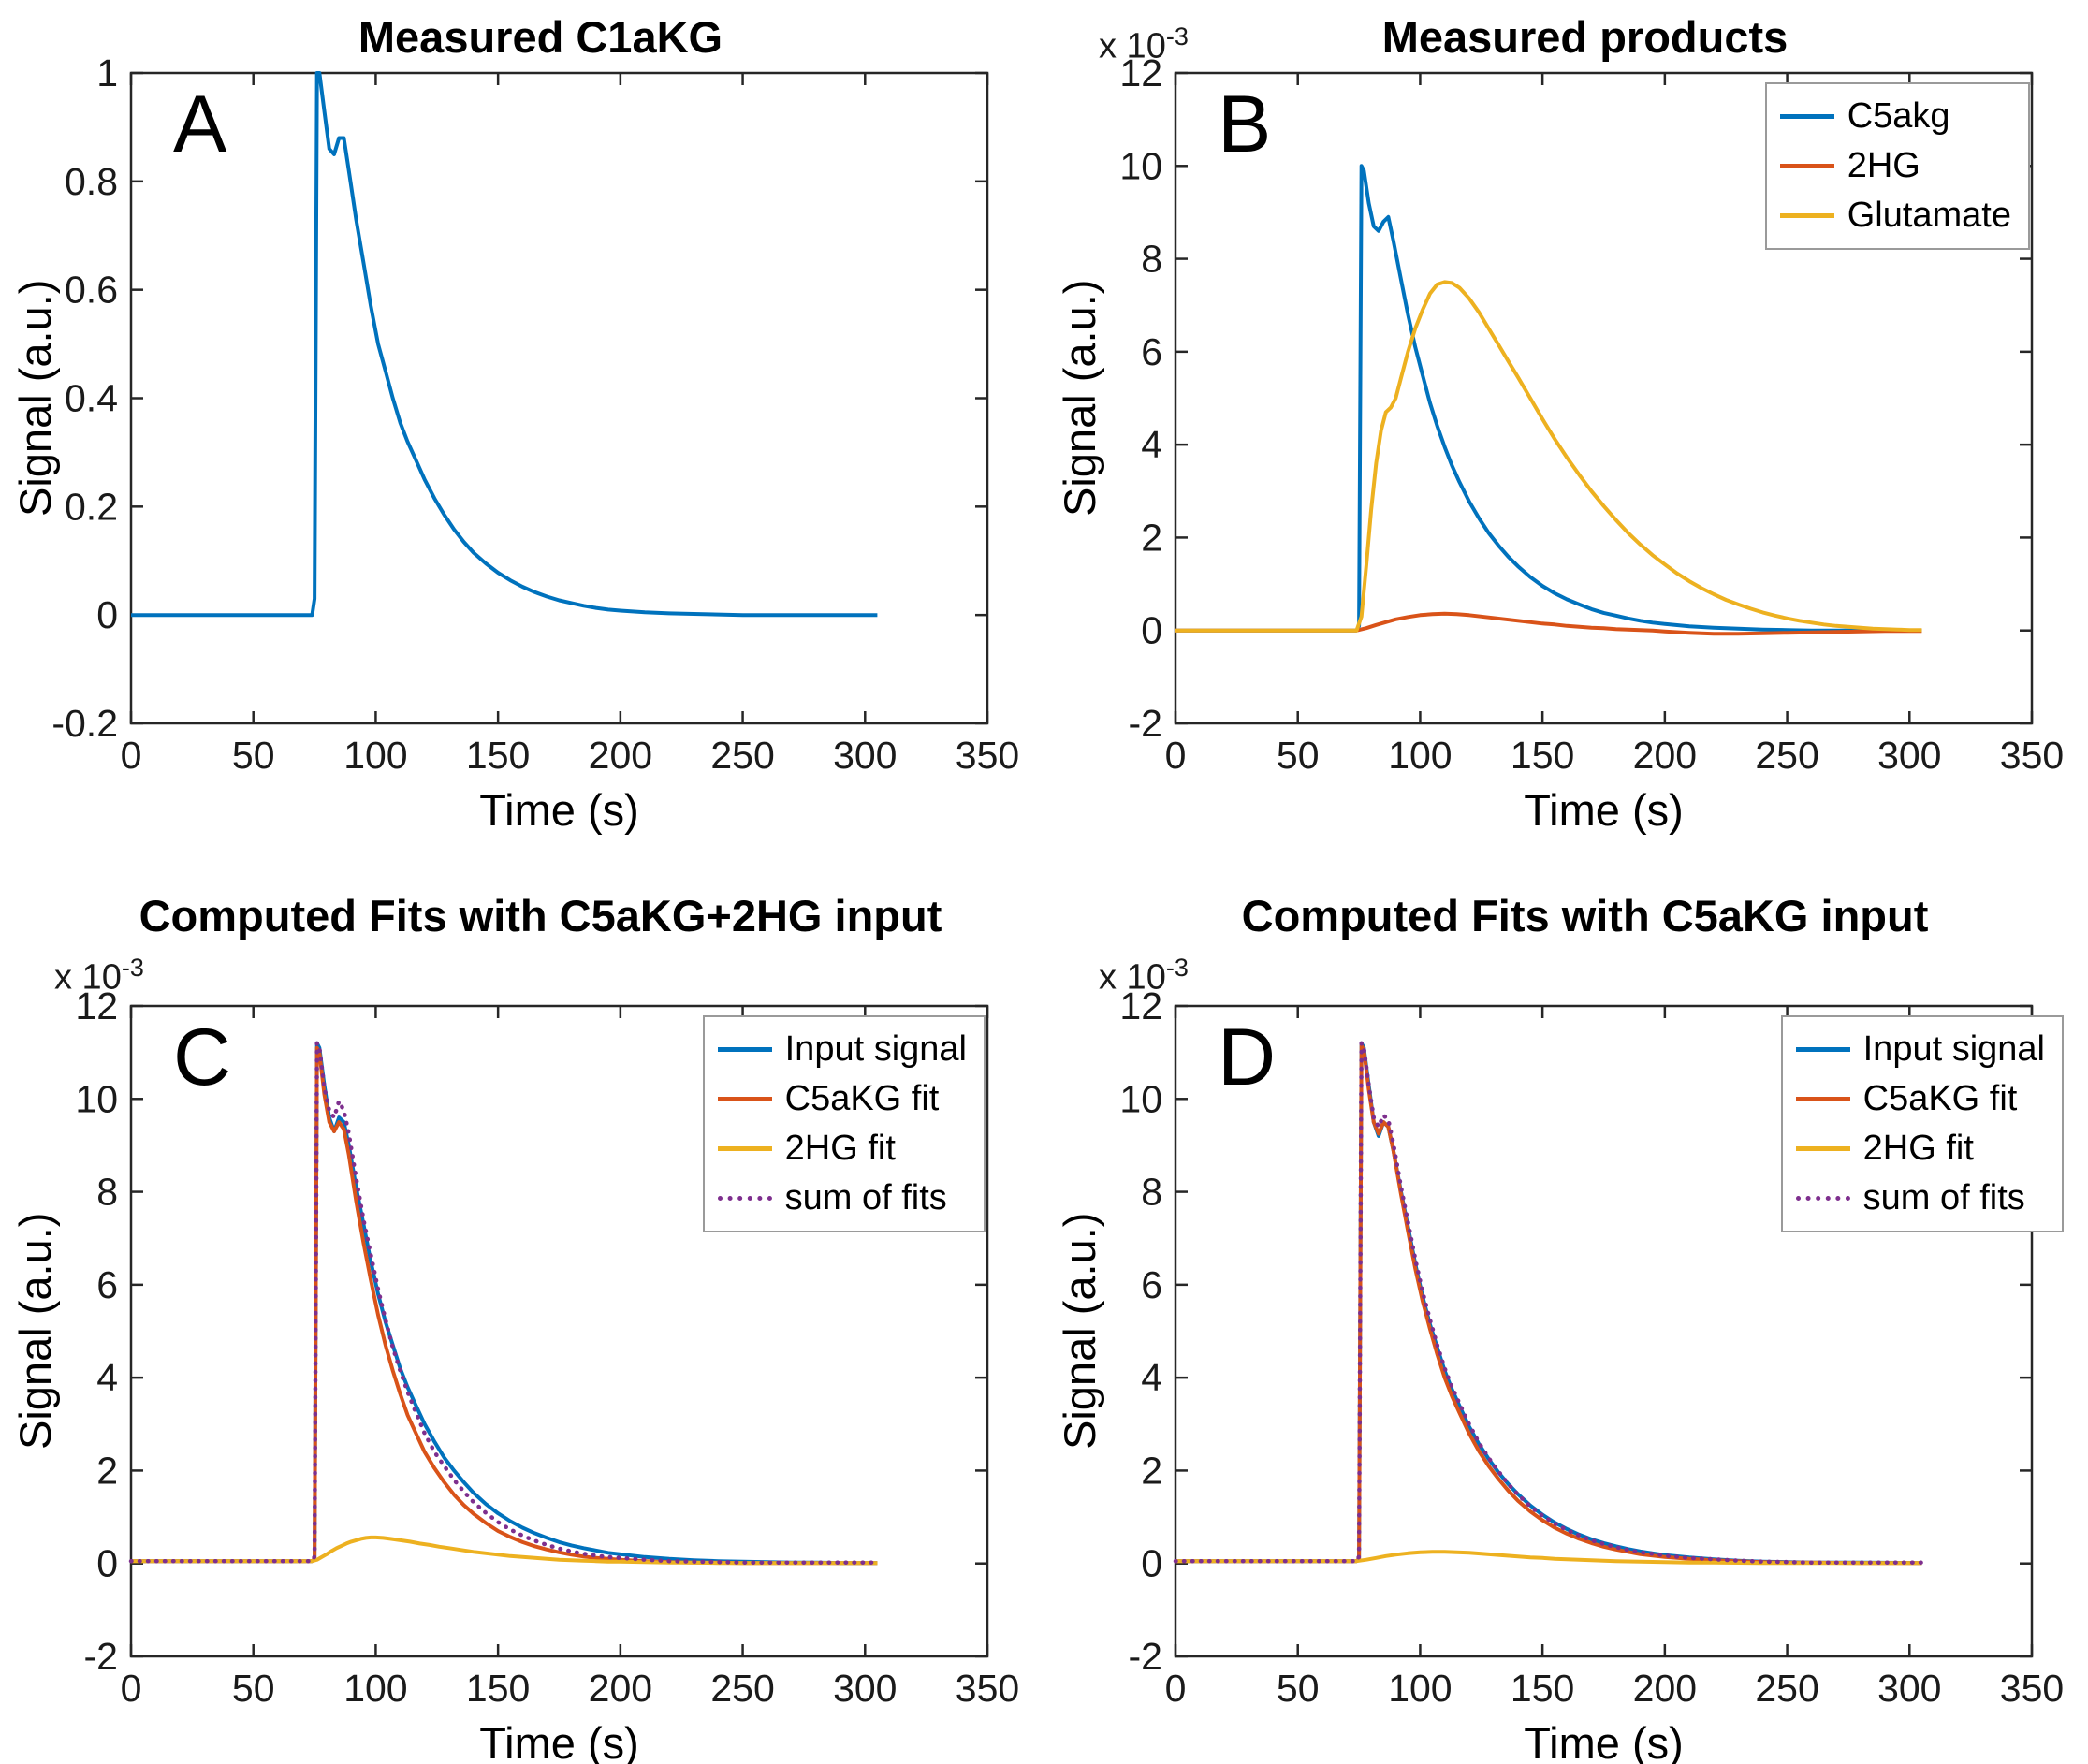 The image size is (2088, 1764). I want to click on legend-entry: Input signal, so click(842, 1049).